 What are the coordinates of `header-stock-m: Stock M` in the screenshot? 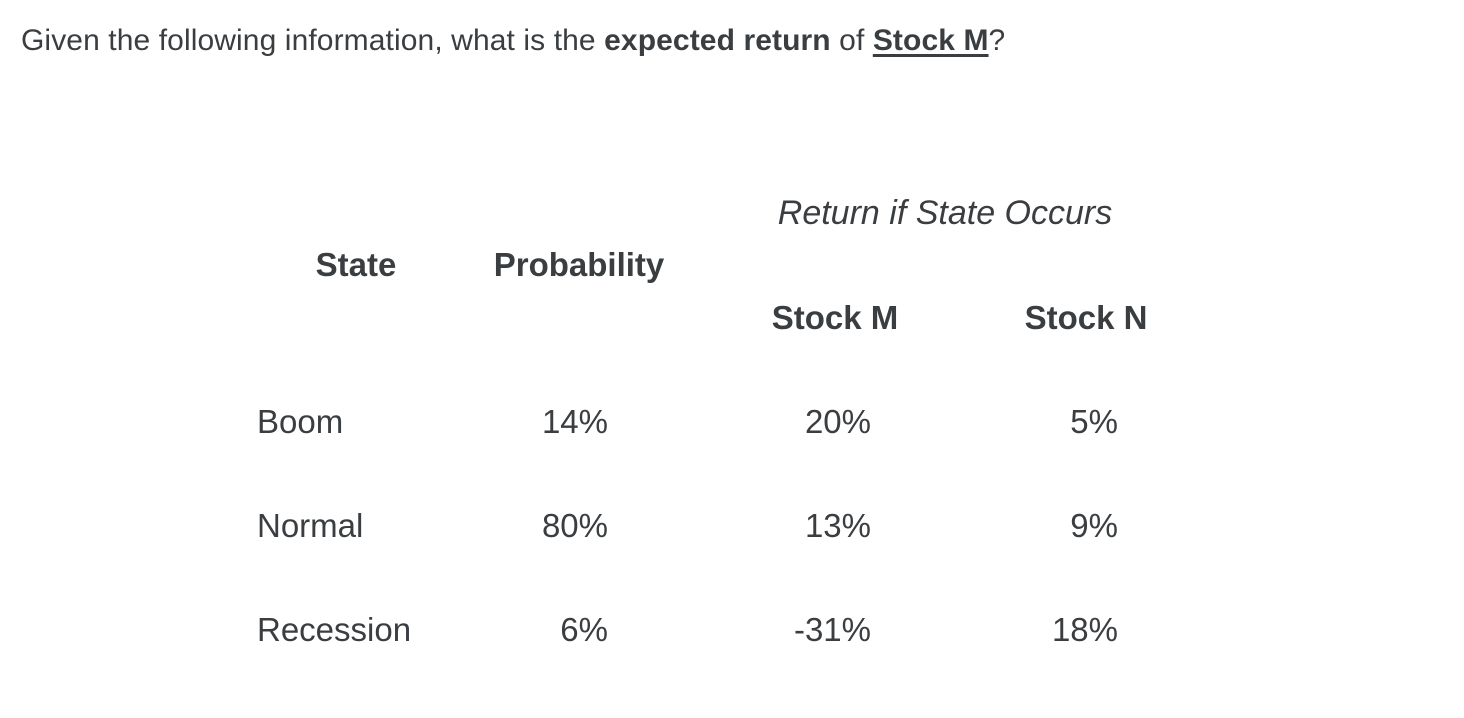 It's located at (835, 317).